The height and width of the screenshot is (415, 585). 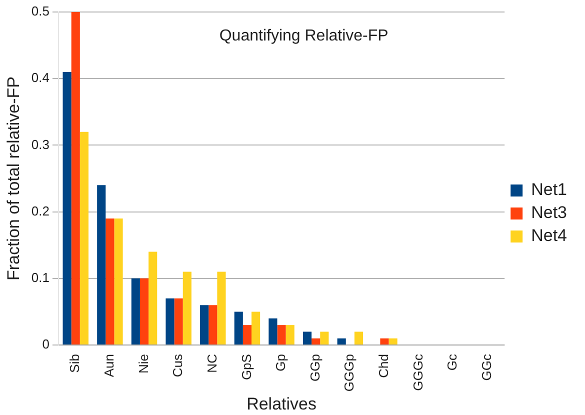 What do you see at coordinates (40, 278) in the screenshot?
I see `y-tick-label: 0.1` at bounding box center [40, 278].